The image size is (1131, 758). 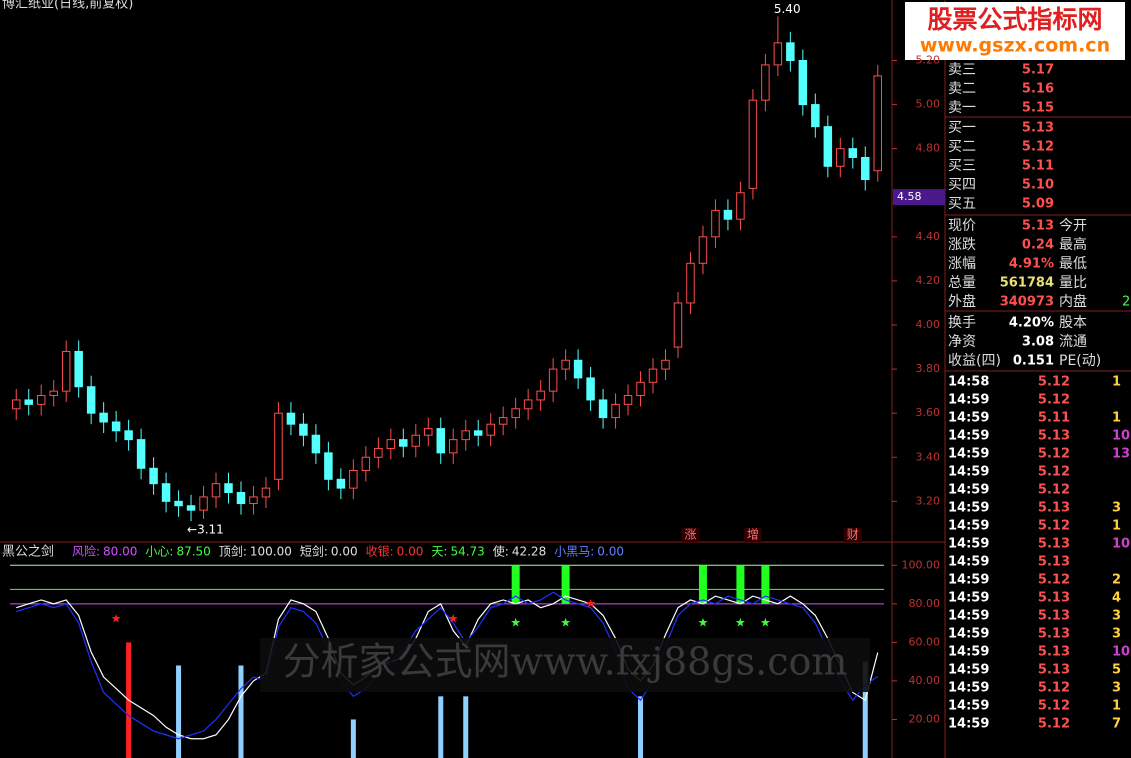 I want to click on y-tick-label: 40.00, so click(x=925, y=680).